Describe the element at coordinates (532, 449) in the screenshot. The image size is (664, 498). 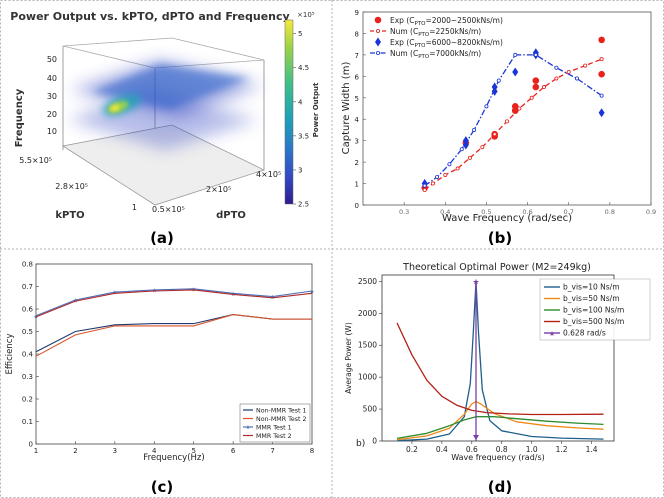
I see `x-tick-label: 1.0` at that location.